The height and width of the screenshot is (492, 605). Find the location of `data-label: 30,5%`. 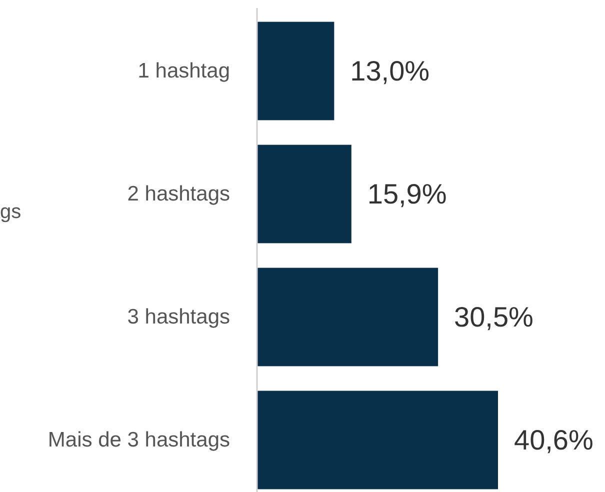

data-label: 30,5% is located at coordinates (494, 317).